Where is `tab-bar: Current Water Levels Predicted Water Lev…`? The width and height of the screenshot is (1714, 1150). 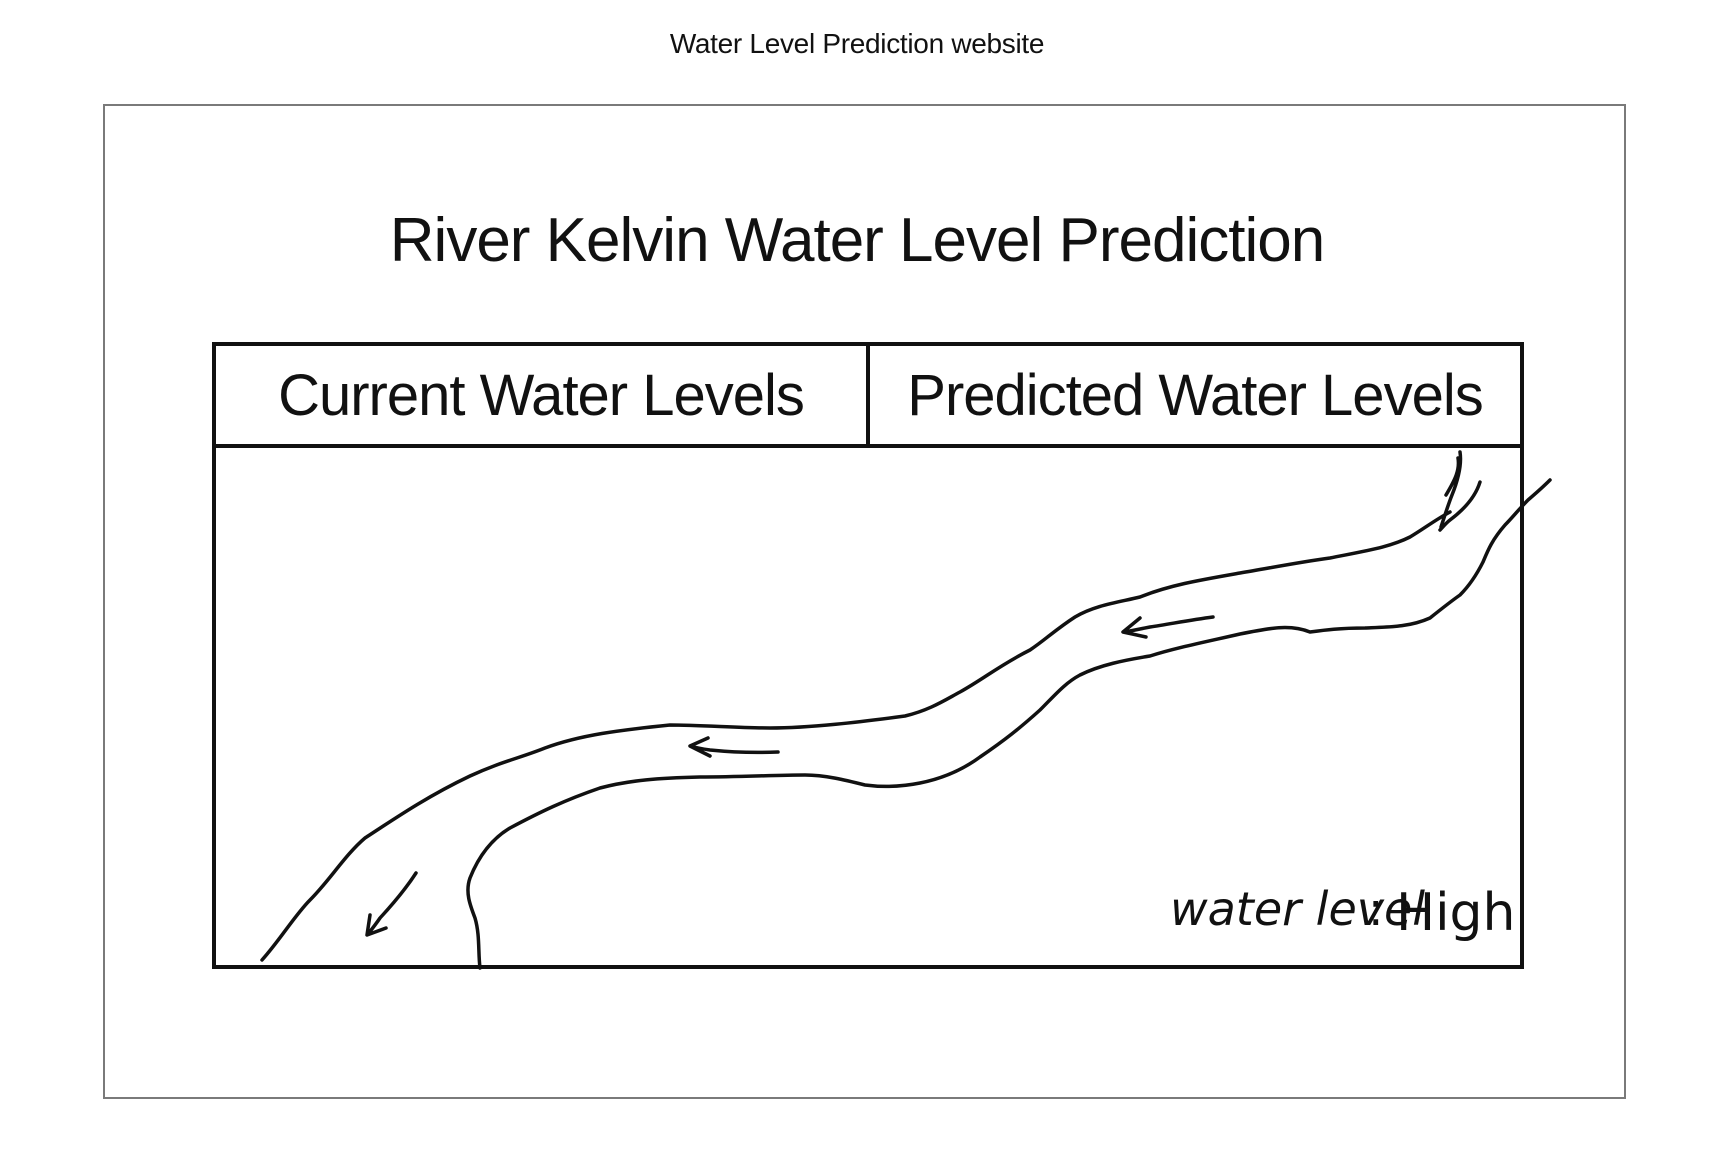
tab-bar: Current Water Levels Predicted Water Lev… is located at coordinates (868, 397).